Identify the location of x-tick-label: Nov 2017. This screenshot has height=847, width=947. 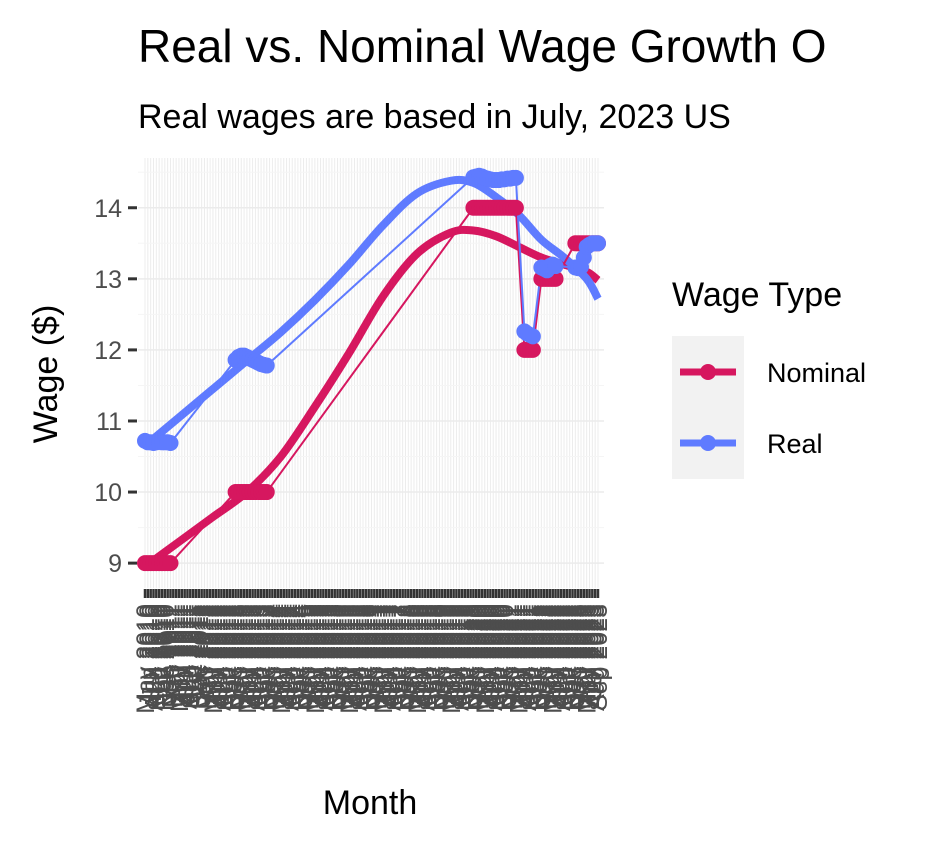
(401, 657).